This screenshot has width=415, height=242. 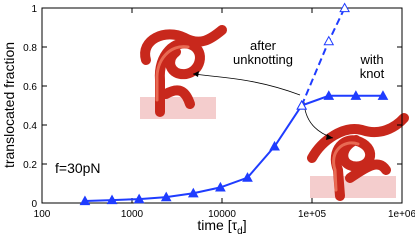 I want to click on series-line, so click(x=323, y=56).